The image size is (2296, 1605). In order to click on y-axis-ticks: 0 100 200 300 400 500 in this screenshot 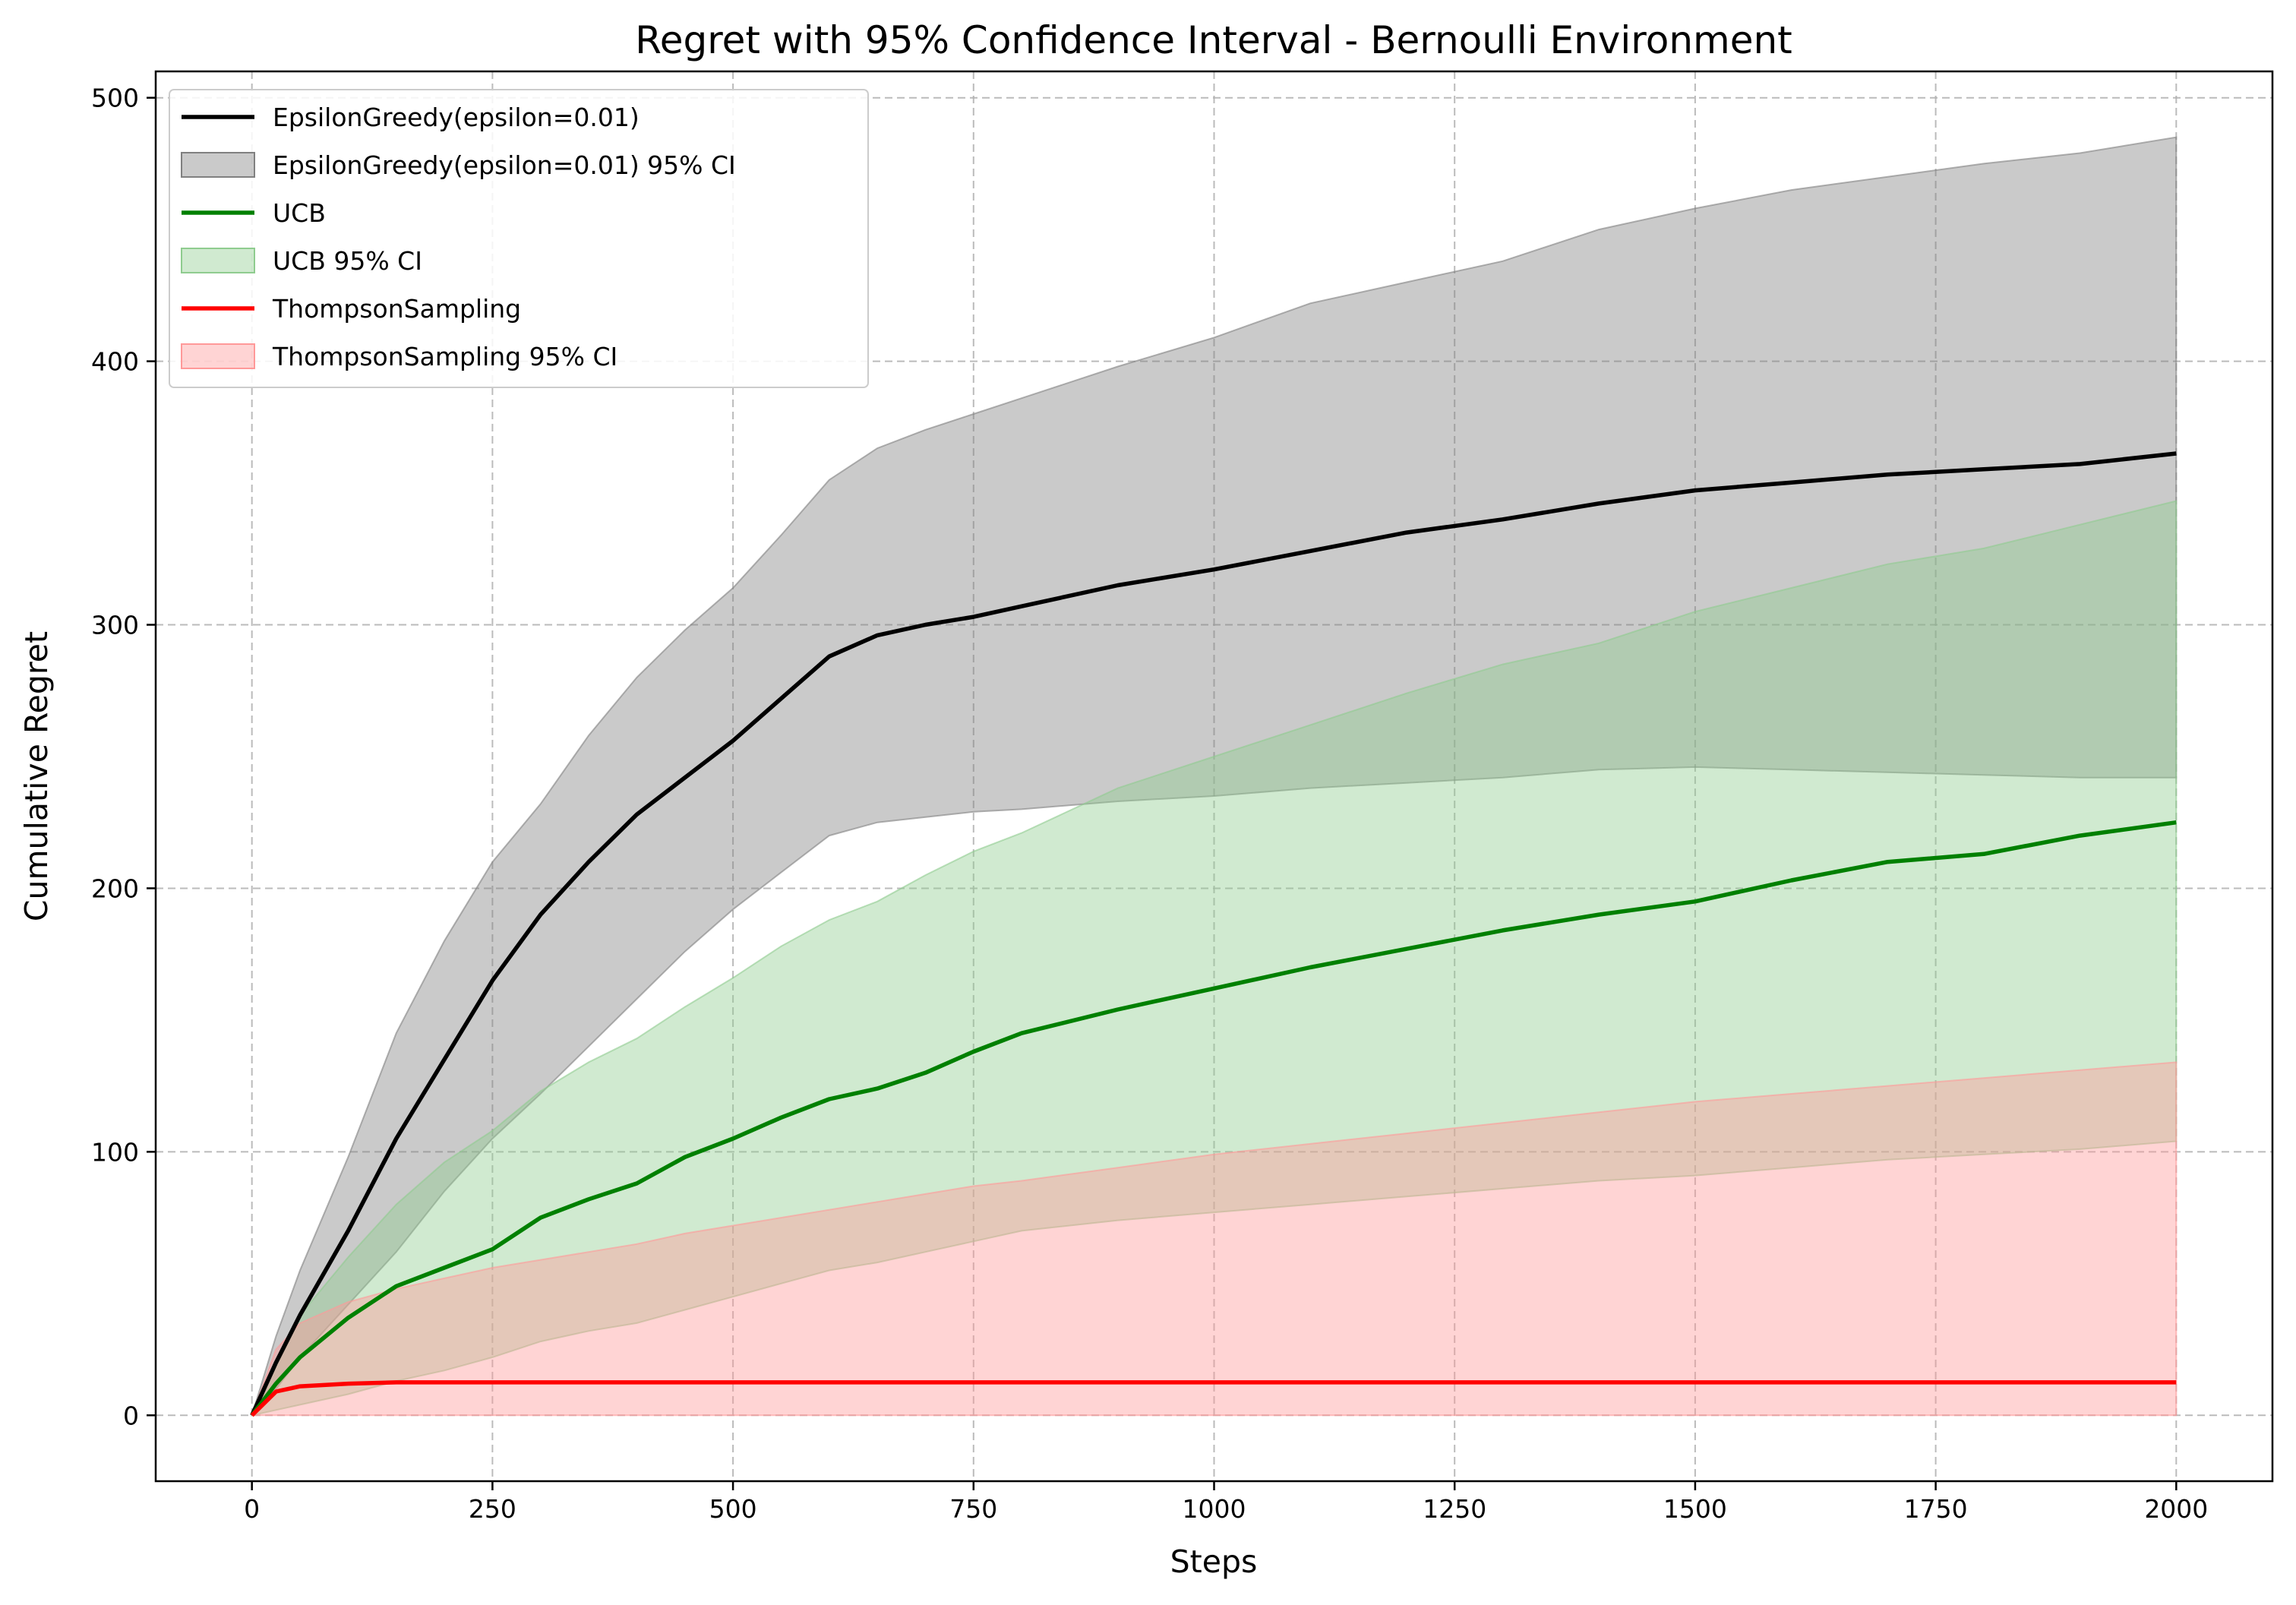, I will do `click(123, 757)`.